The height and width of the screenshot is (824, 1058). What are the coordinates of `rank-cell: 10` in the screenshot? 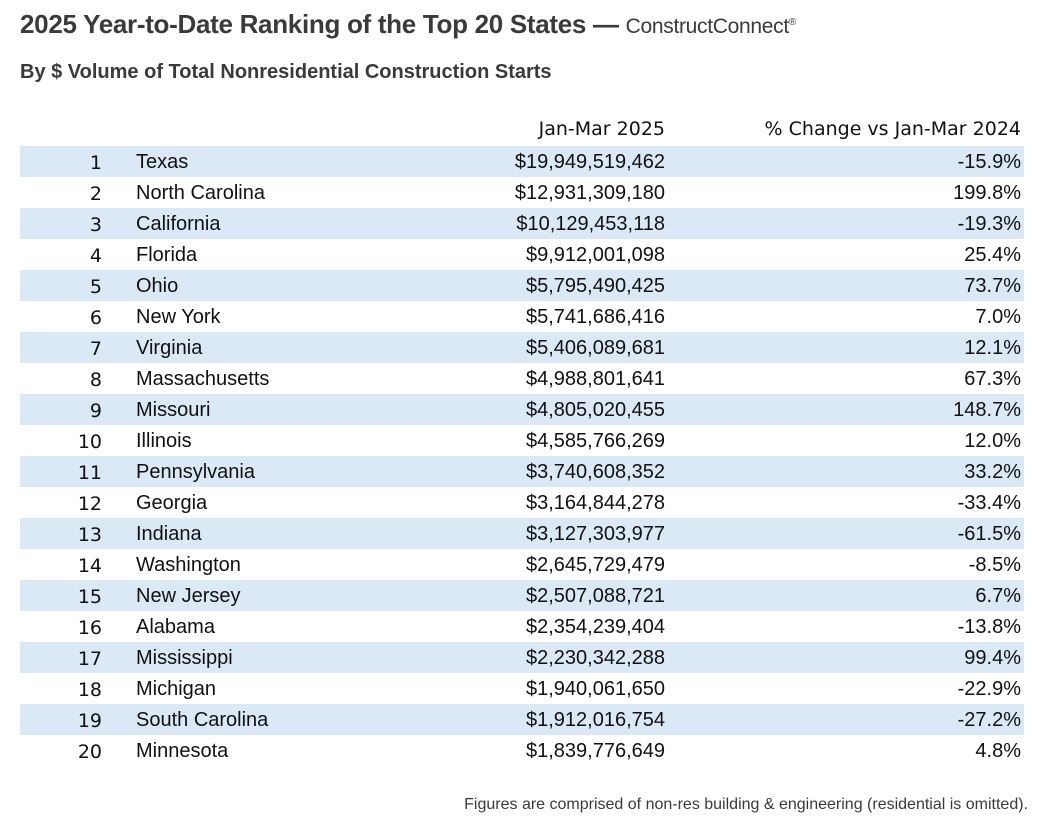 It's located at (89, 442).